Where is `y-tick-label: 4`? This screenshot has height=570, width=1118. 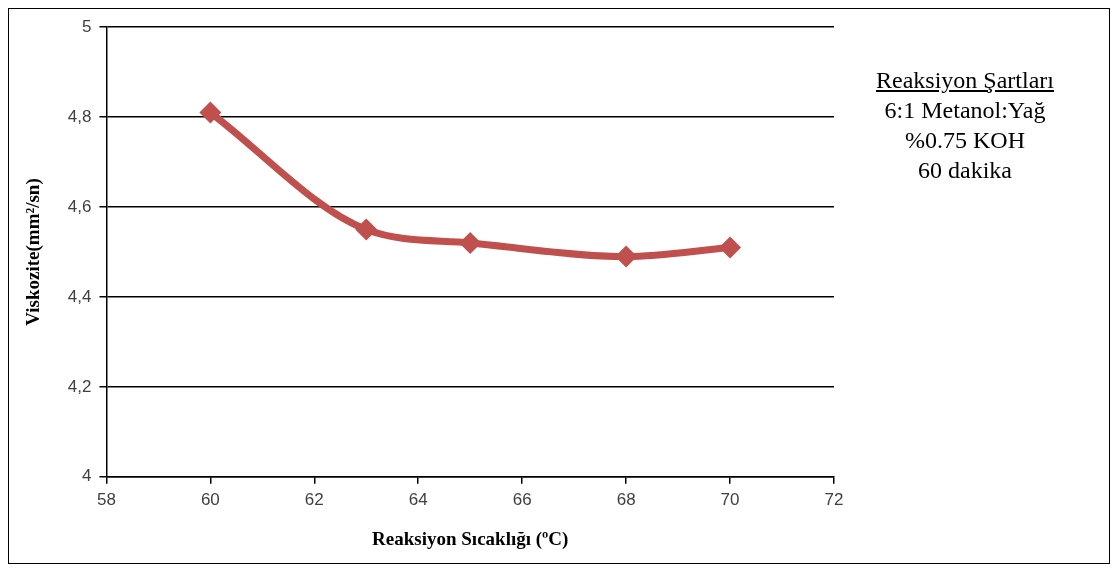 y-tick-label: 4 is located at coordinates (86, 476).